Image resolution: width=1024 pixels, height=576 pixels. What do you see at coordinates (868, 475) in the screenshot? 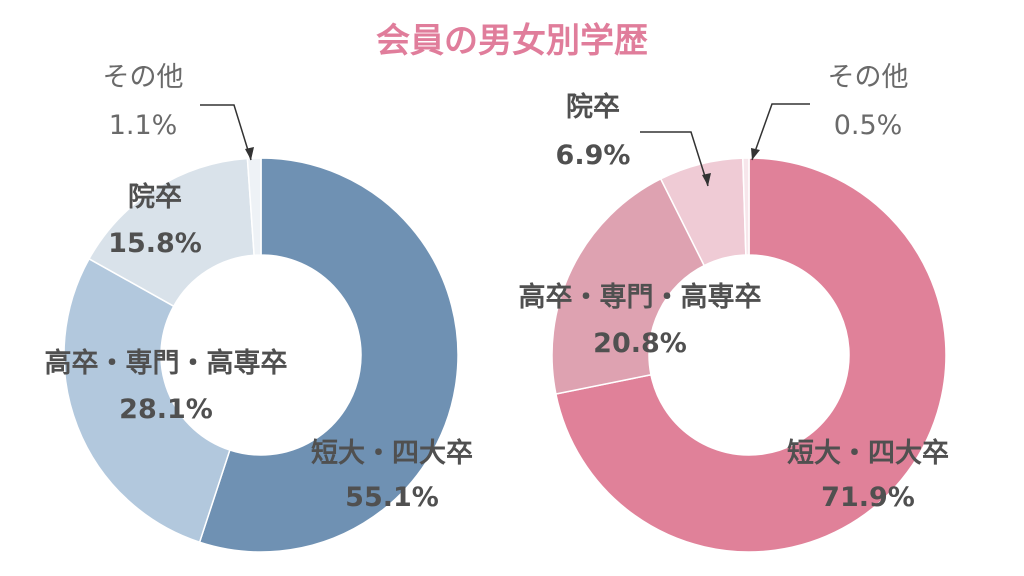
I see `label-right-bachelor: 短大・四大卒 71.9%` at bounding box center [868, 475].